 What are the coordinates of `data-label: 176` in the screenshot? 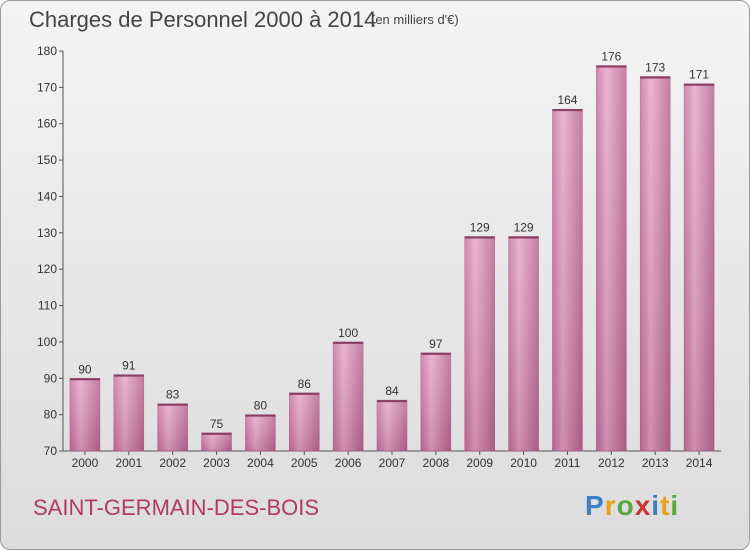 It's located at (611, 57).